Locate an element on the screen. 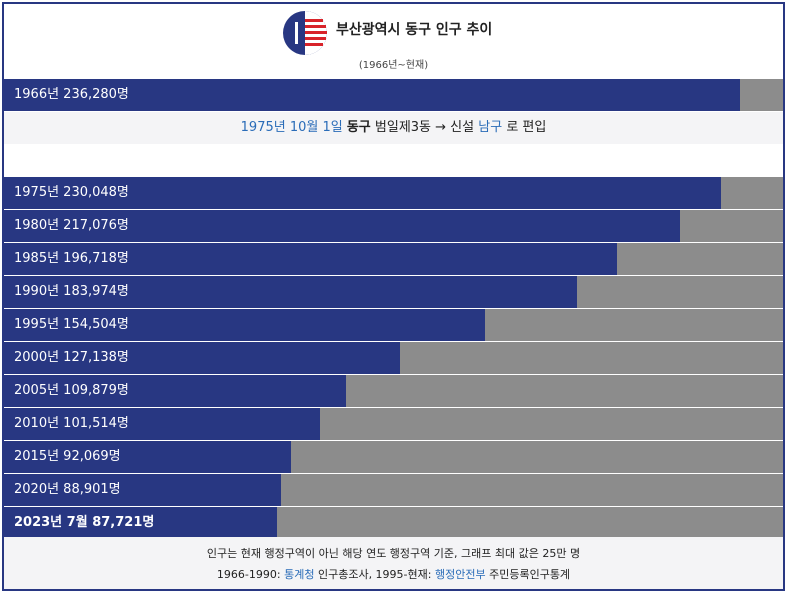  bar-row: 1990년 183,974명 is located at coordinates (393, 292).